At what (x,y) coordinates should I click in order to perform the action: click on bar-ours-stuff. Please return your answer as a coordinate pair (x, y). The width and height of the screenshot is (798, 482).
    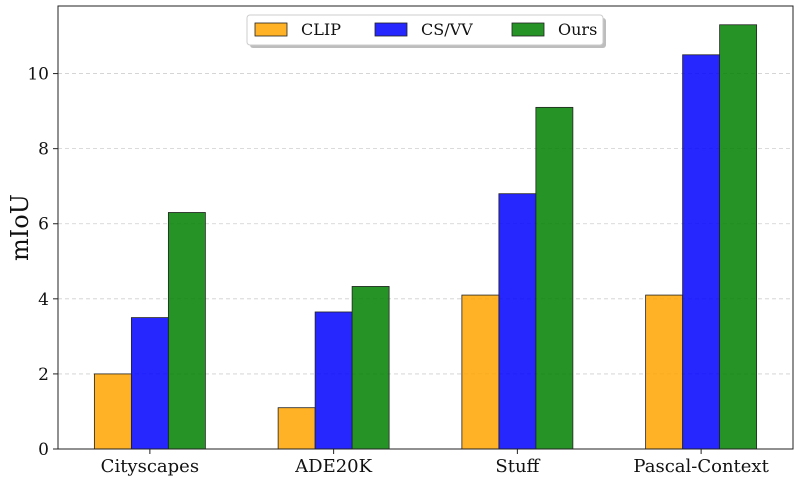
    Looking at the image, I should click on (554, 278).